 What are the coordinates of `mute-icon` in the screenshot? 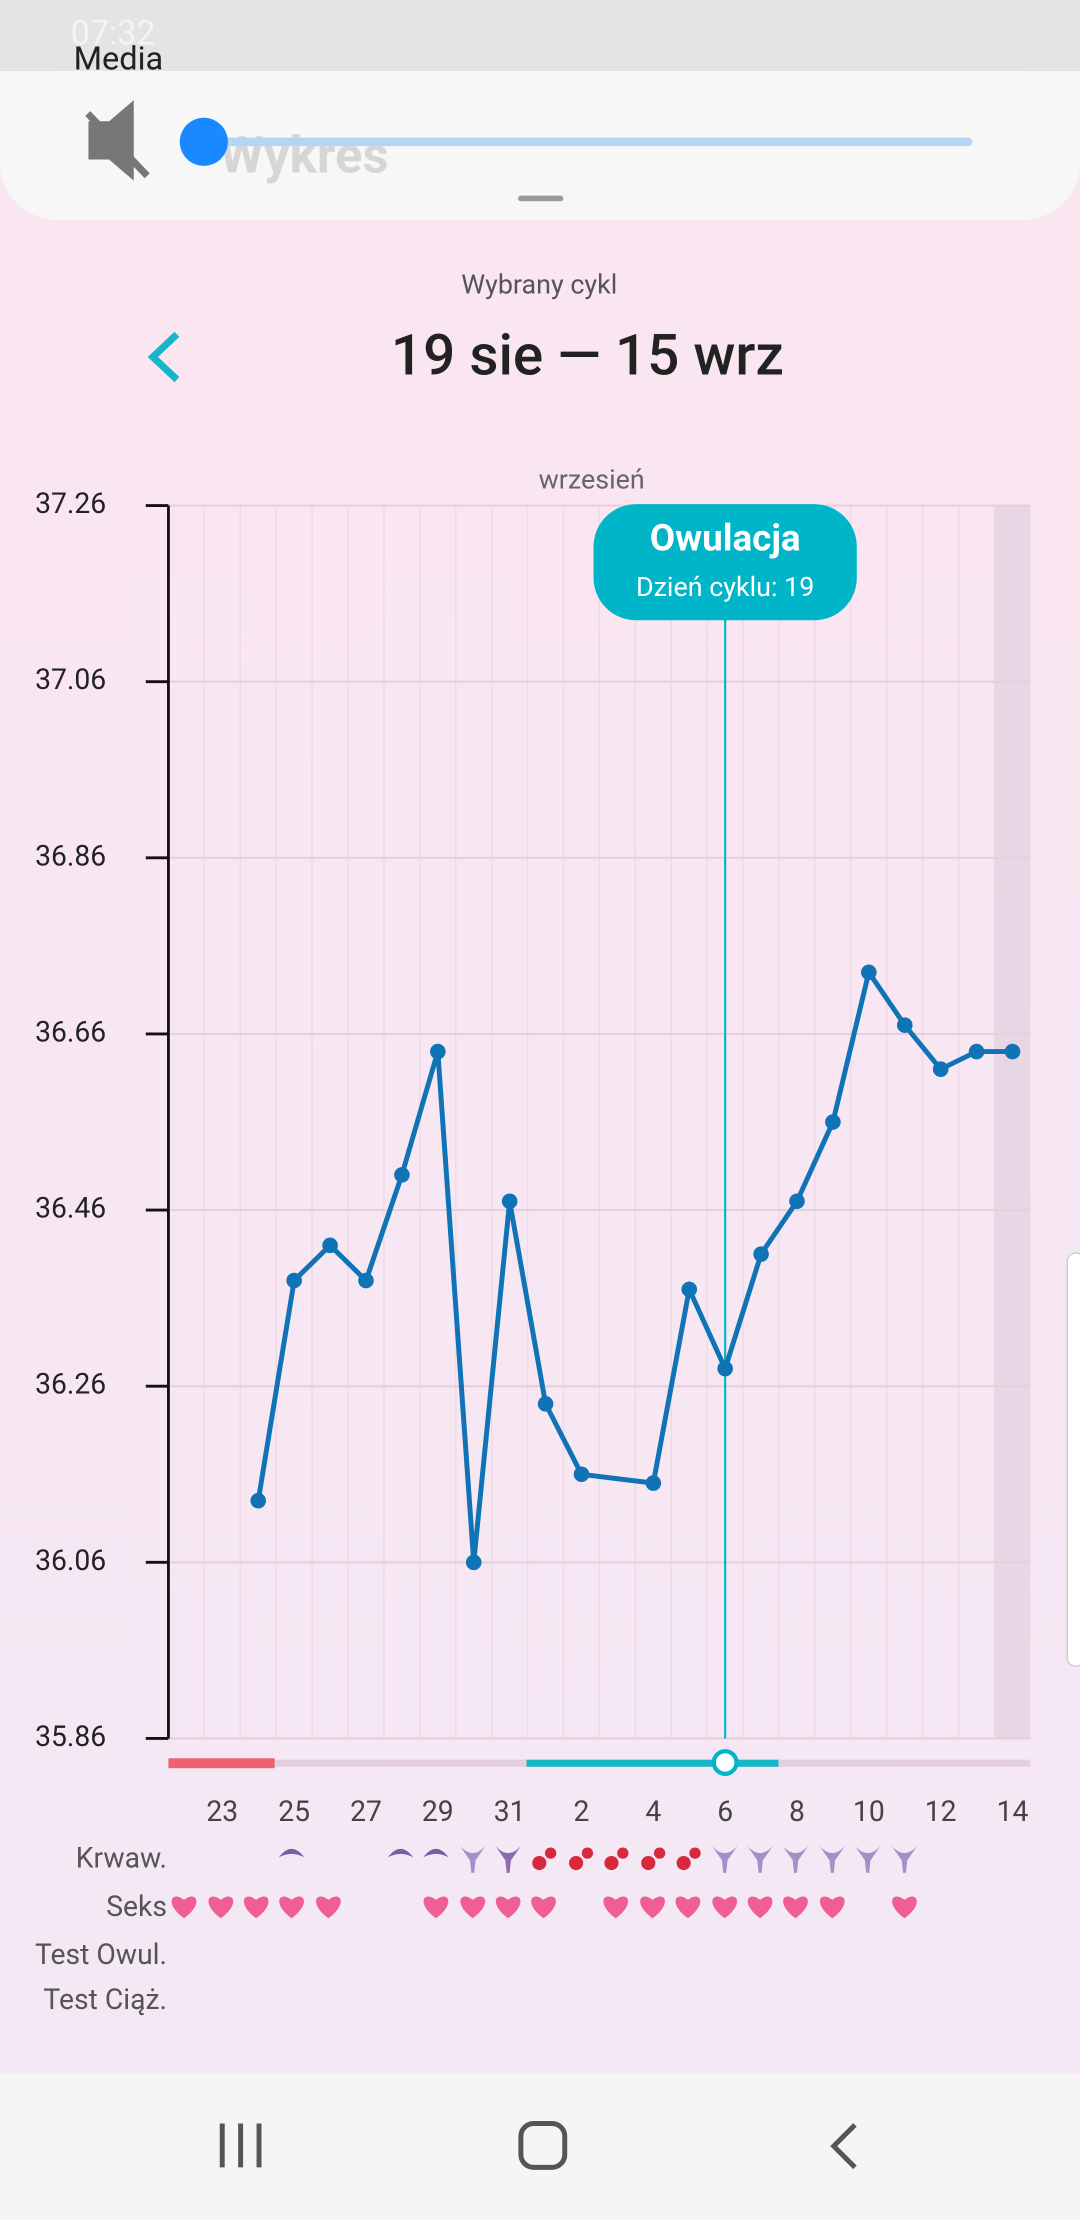 It's located at (117, 140).